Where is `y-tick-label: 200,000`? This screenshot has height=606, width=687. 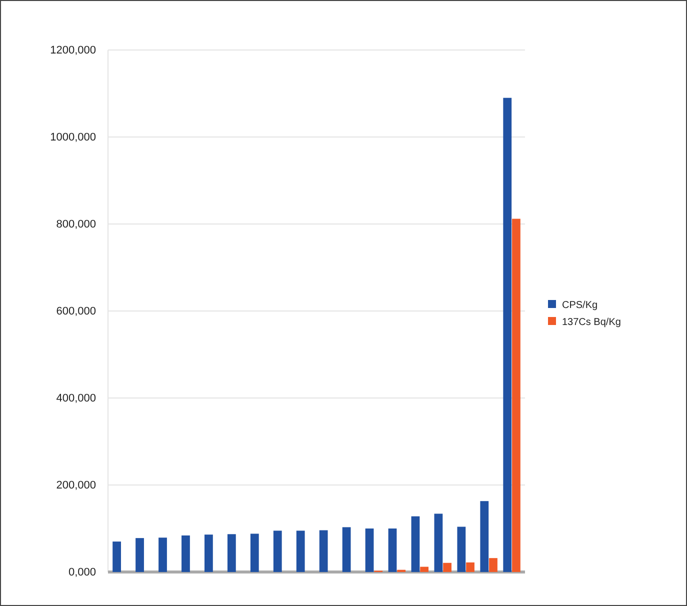
y-tick-label: 200,000 is located at coordinates (76, 486).